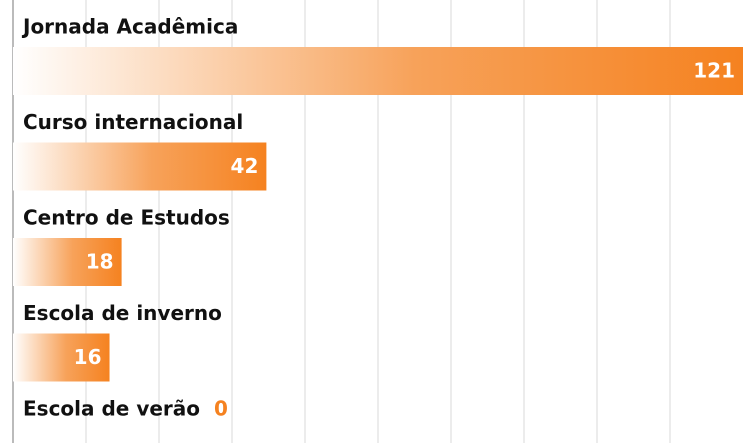 The width and height of the screenshot is (743, 443). Describe the element at coordinates (88, 357) in the screenshot. I see `value-label: 16` at that location.